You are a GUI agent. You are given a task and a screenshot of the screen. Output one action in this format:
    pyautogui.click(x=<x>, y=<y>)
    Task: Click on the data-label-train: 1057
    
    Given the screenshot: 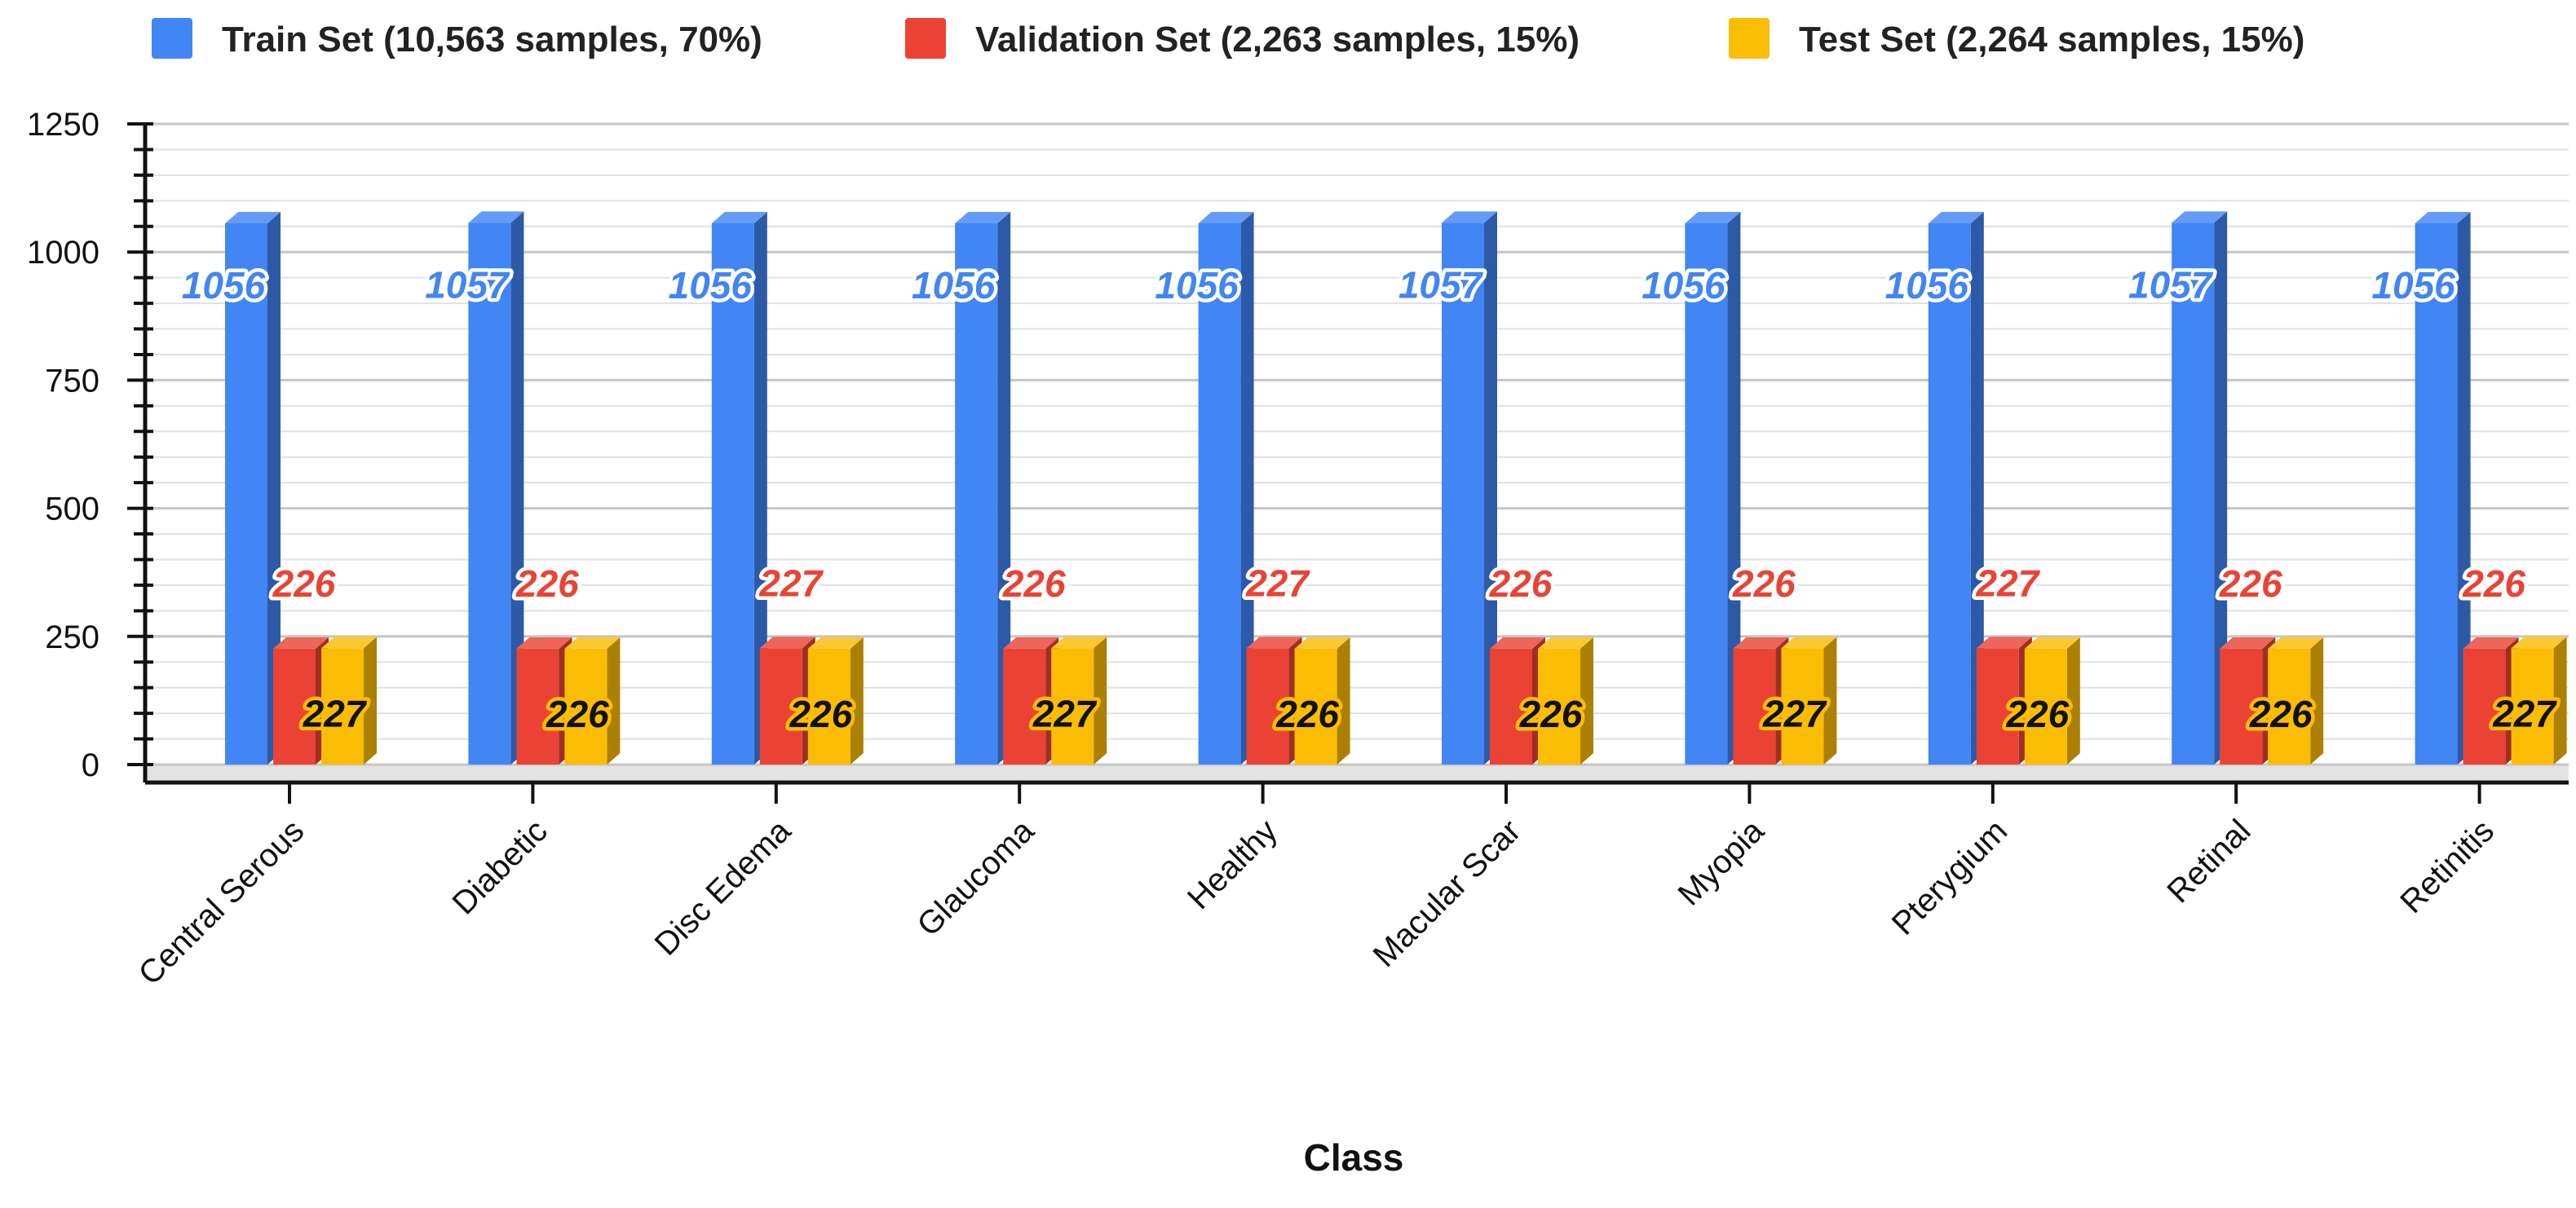 What is the action you would take?
    pyautogui.click(x=1441, y=284)
    